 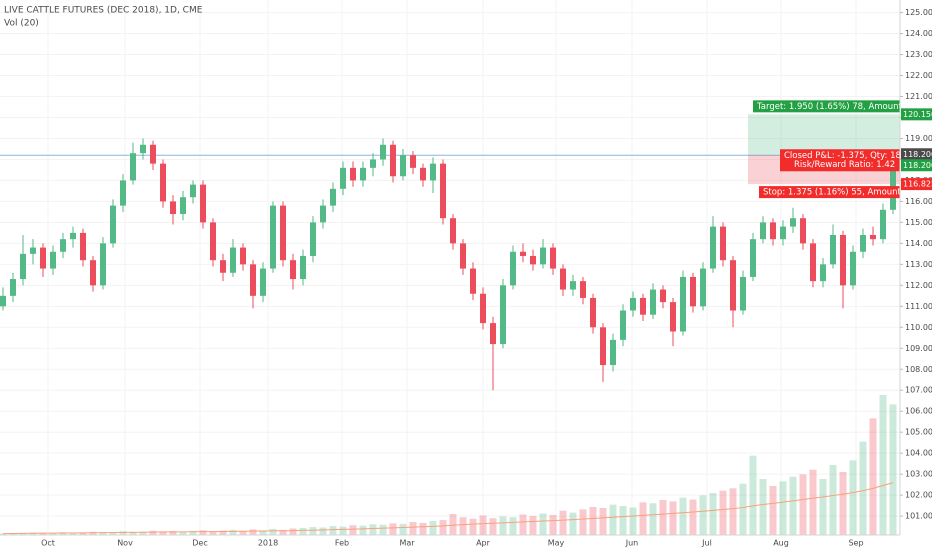 What do you see at coordinates (840, 107) in the screenshot?
I see `target-label: Target: 1.950 (1.65%) 78, Amount: 135` at bounding box center [840, 107].